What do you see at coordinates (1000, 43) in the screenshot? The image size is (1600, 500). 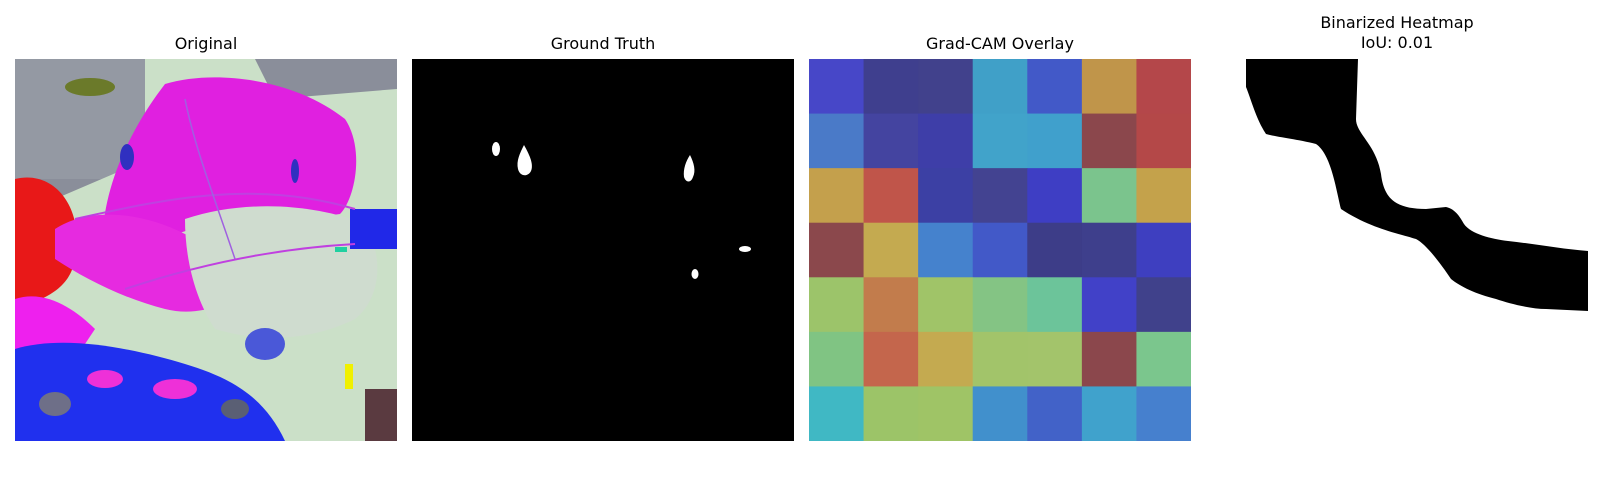 I see `gradcam-title: Grad-CAM Overlay` at bounding box center [1000, 43].